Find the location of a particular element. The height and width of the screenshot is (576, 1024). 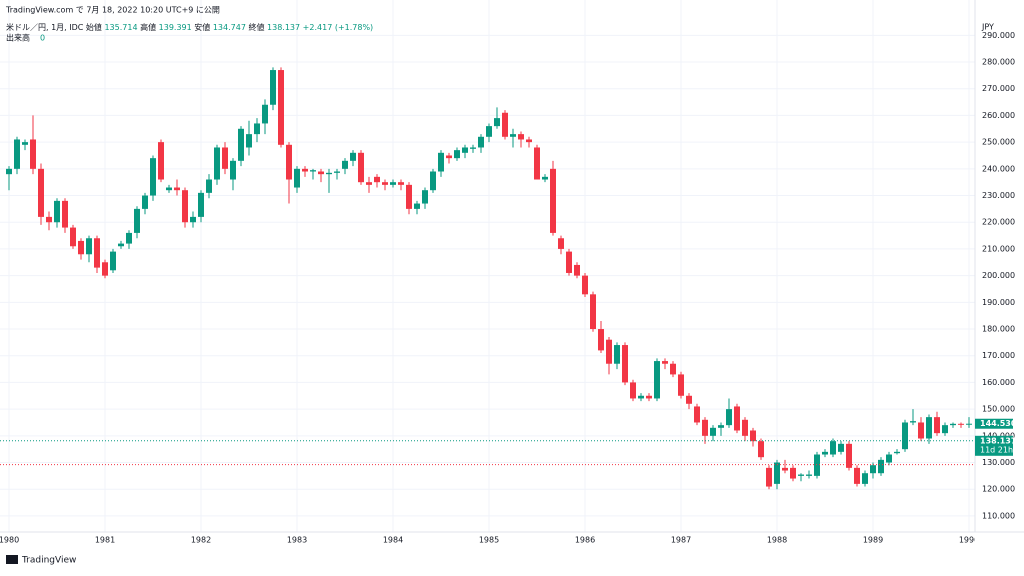

y-tick-label: 280.000 is located at coordinates (998, 62).